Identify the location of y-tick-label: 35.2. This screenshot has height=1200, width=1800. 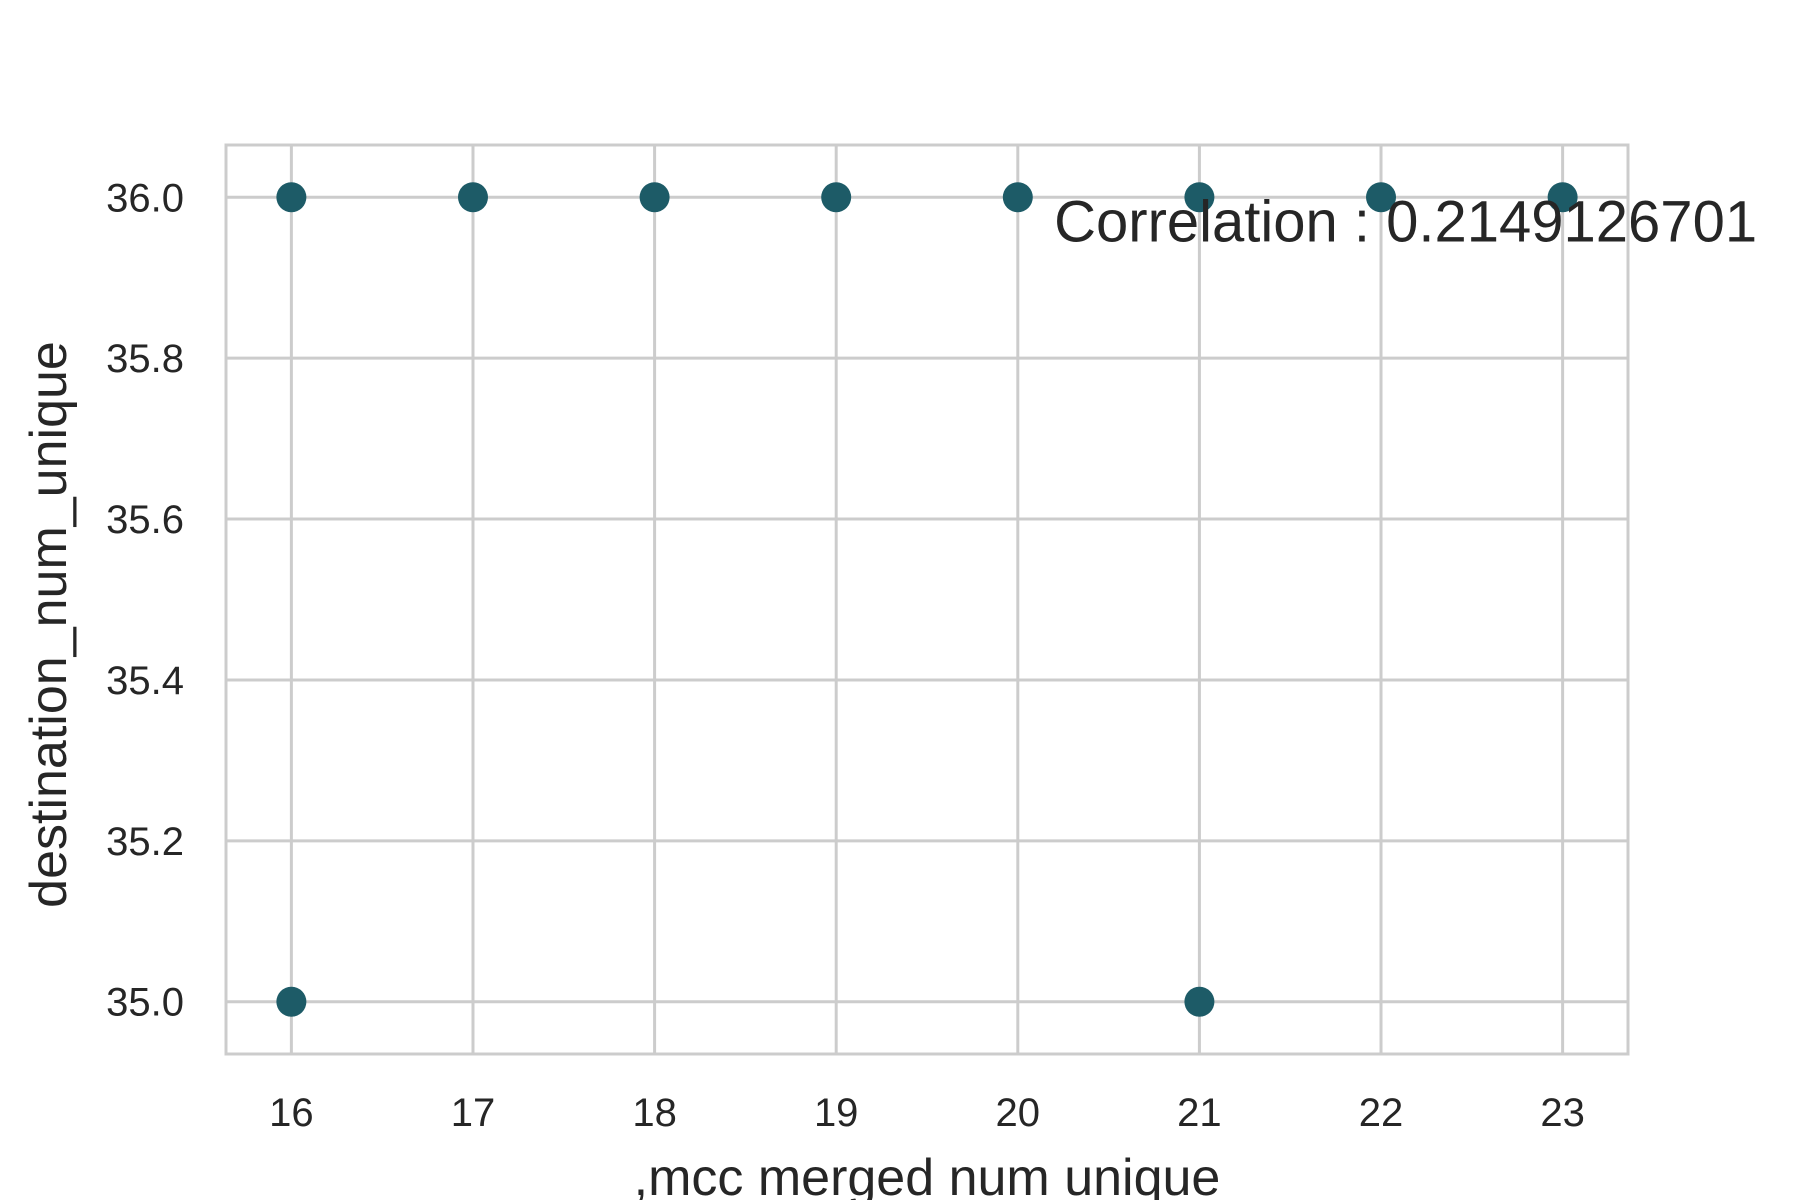
(145, 842).